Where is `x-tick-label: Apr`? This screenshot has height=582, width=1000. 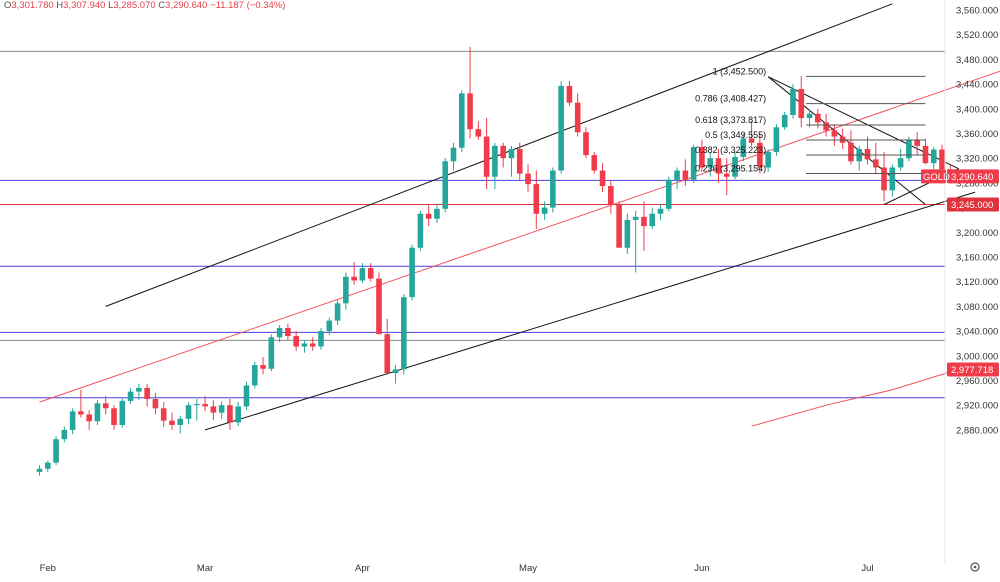 x-tick-label: Apr is located at coordinates (362, 568).